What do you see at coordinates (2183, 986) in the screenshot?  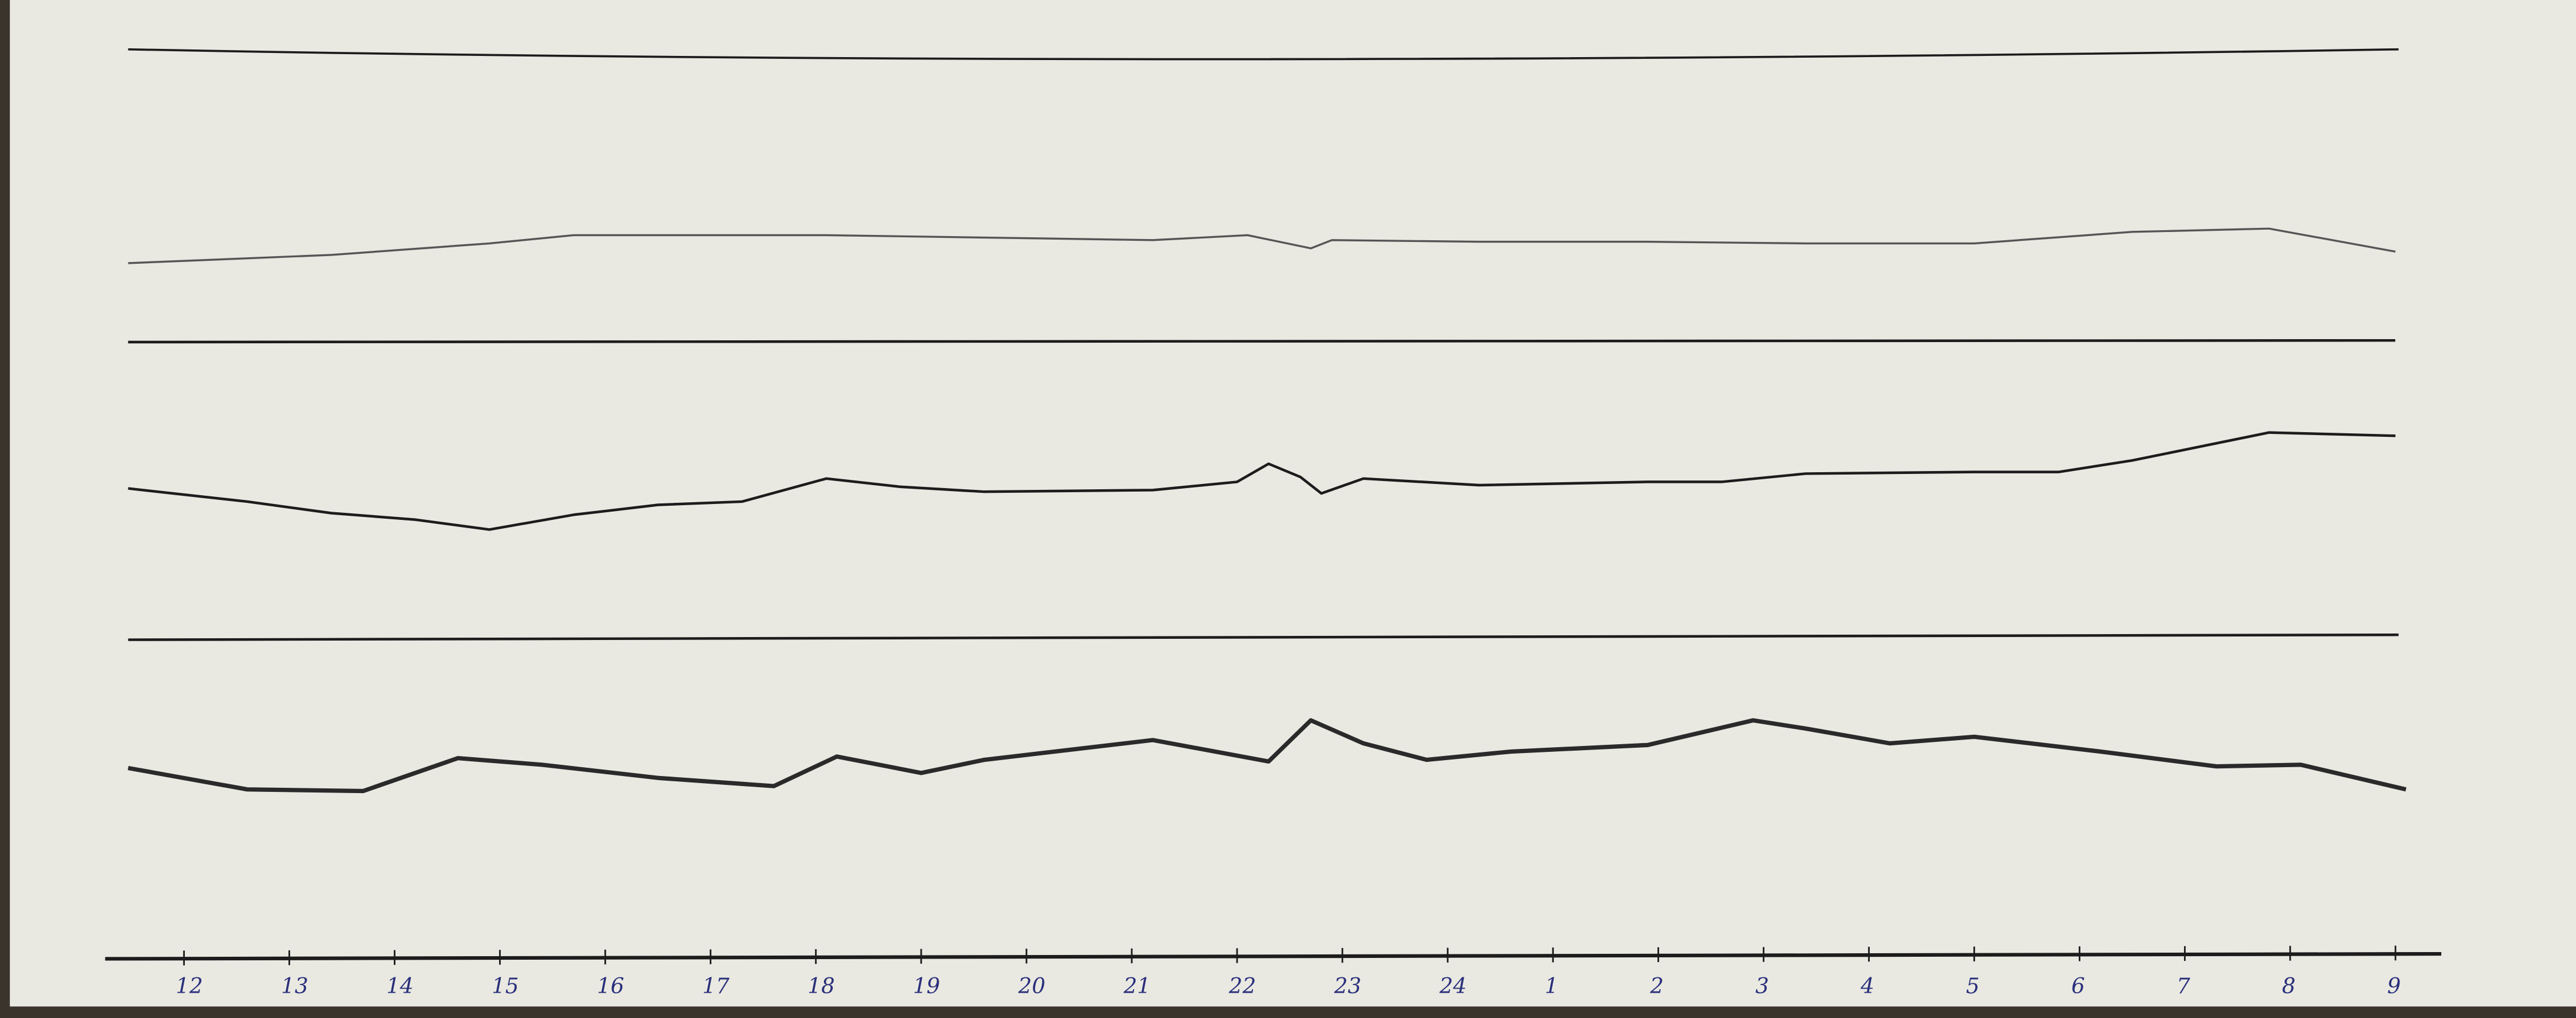 I see `tick-label: 7` at bounding box center [2183, 986].